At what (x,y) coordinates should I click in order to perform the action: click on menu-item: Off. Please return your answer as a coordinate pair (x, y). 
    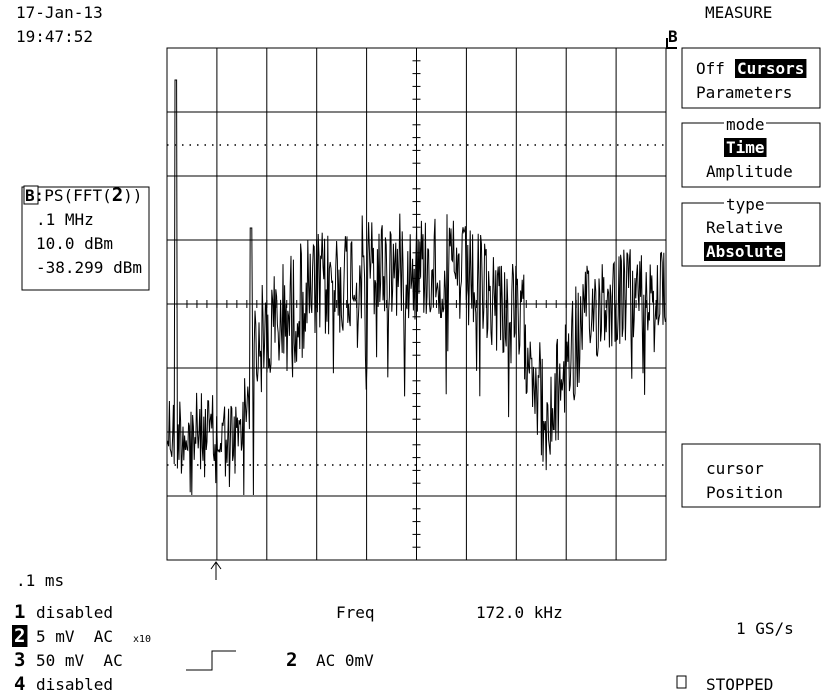
    Looking at the image, I should click on (710, 68).